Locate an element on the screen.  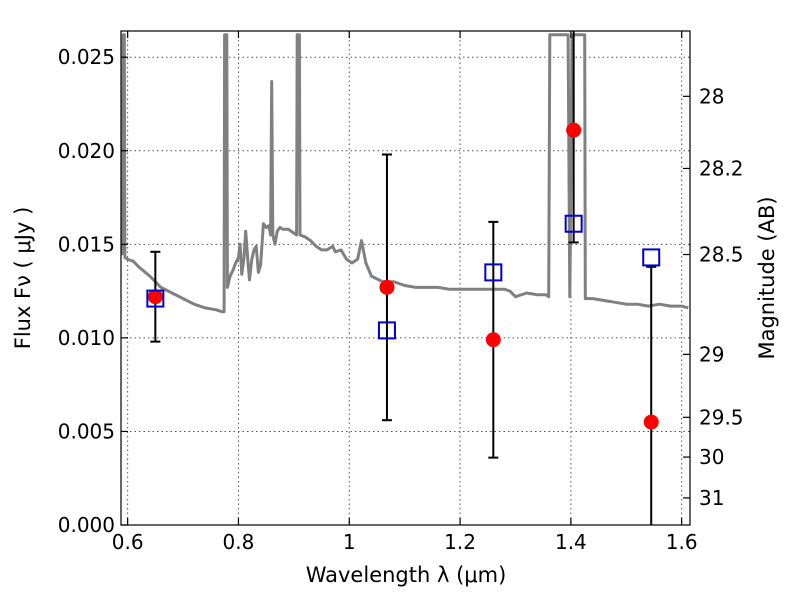
y-tick-label: 0.000 is located at coordinates (86, 525).